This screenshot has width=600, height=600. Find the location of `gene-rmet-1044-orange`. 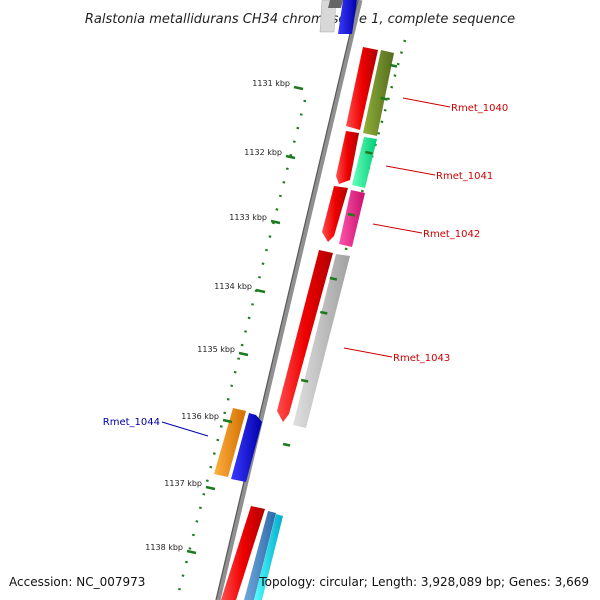

gene-rmet-1044-orange is located at coordinates (230, 442).